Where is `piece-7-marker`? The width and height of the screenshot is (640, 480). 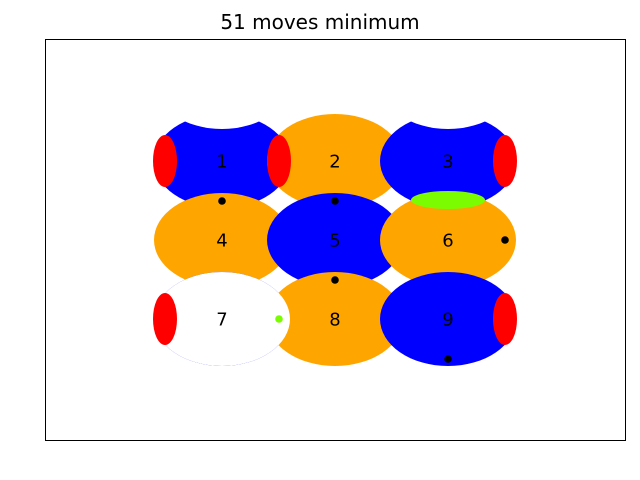 piece-7-marker is located at coordinates (279, 319).